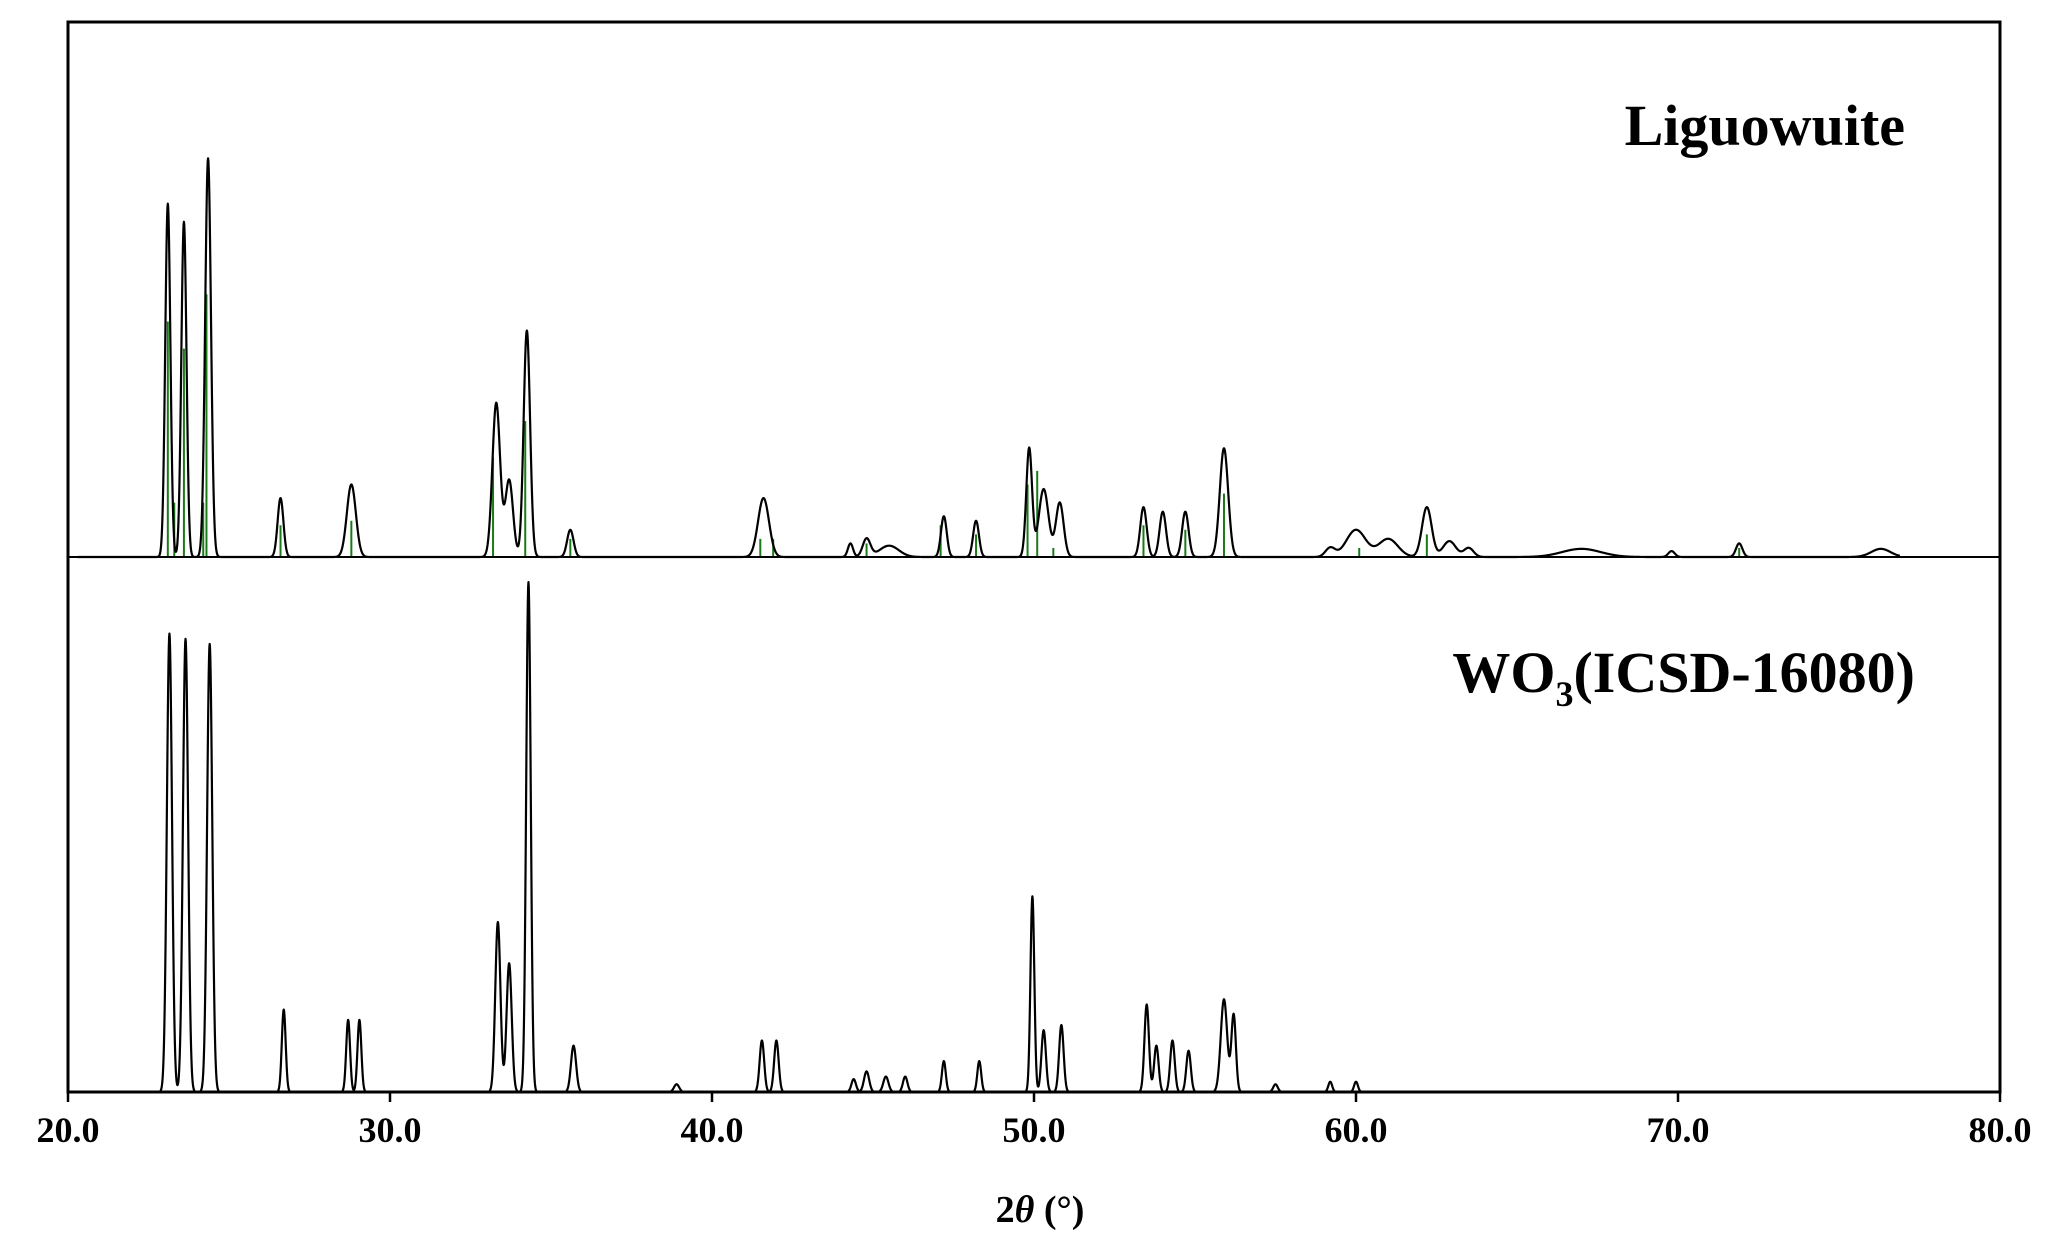 This screenshot has width=2067, height=1248. I want to click on panel-label-wo3: WO3(ICSD-16080), so click(1683, 677).